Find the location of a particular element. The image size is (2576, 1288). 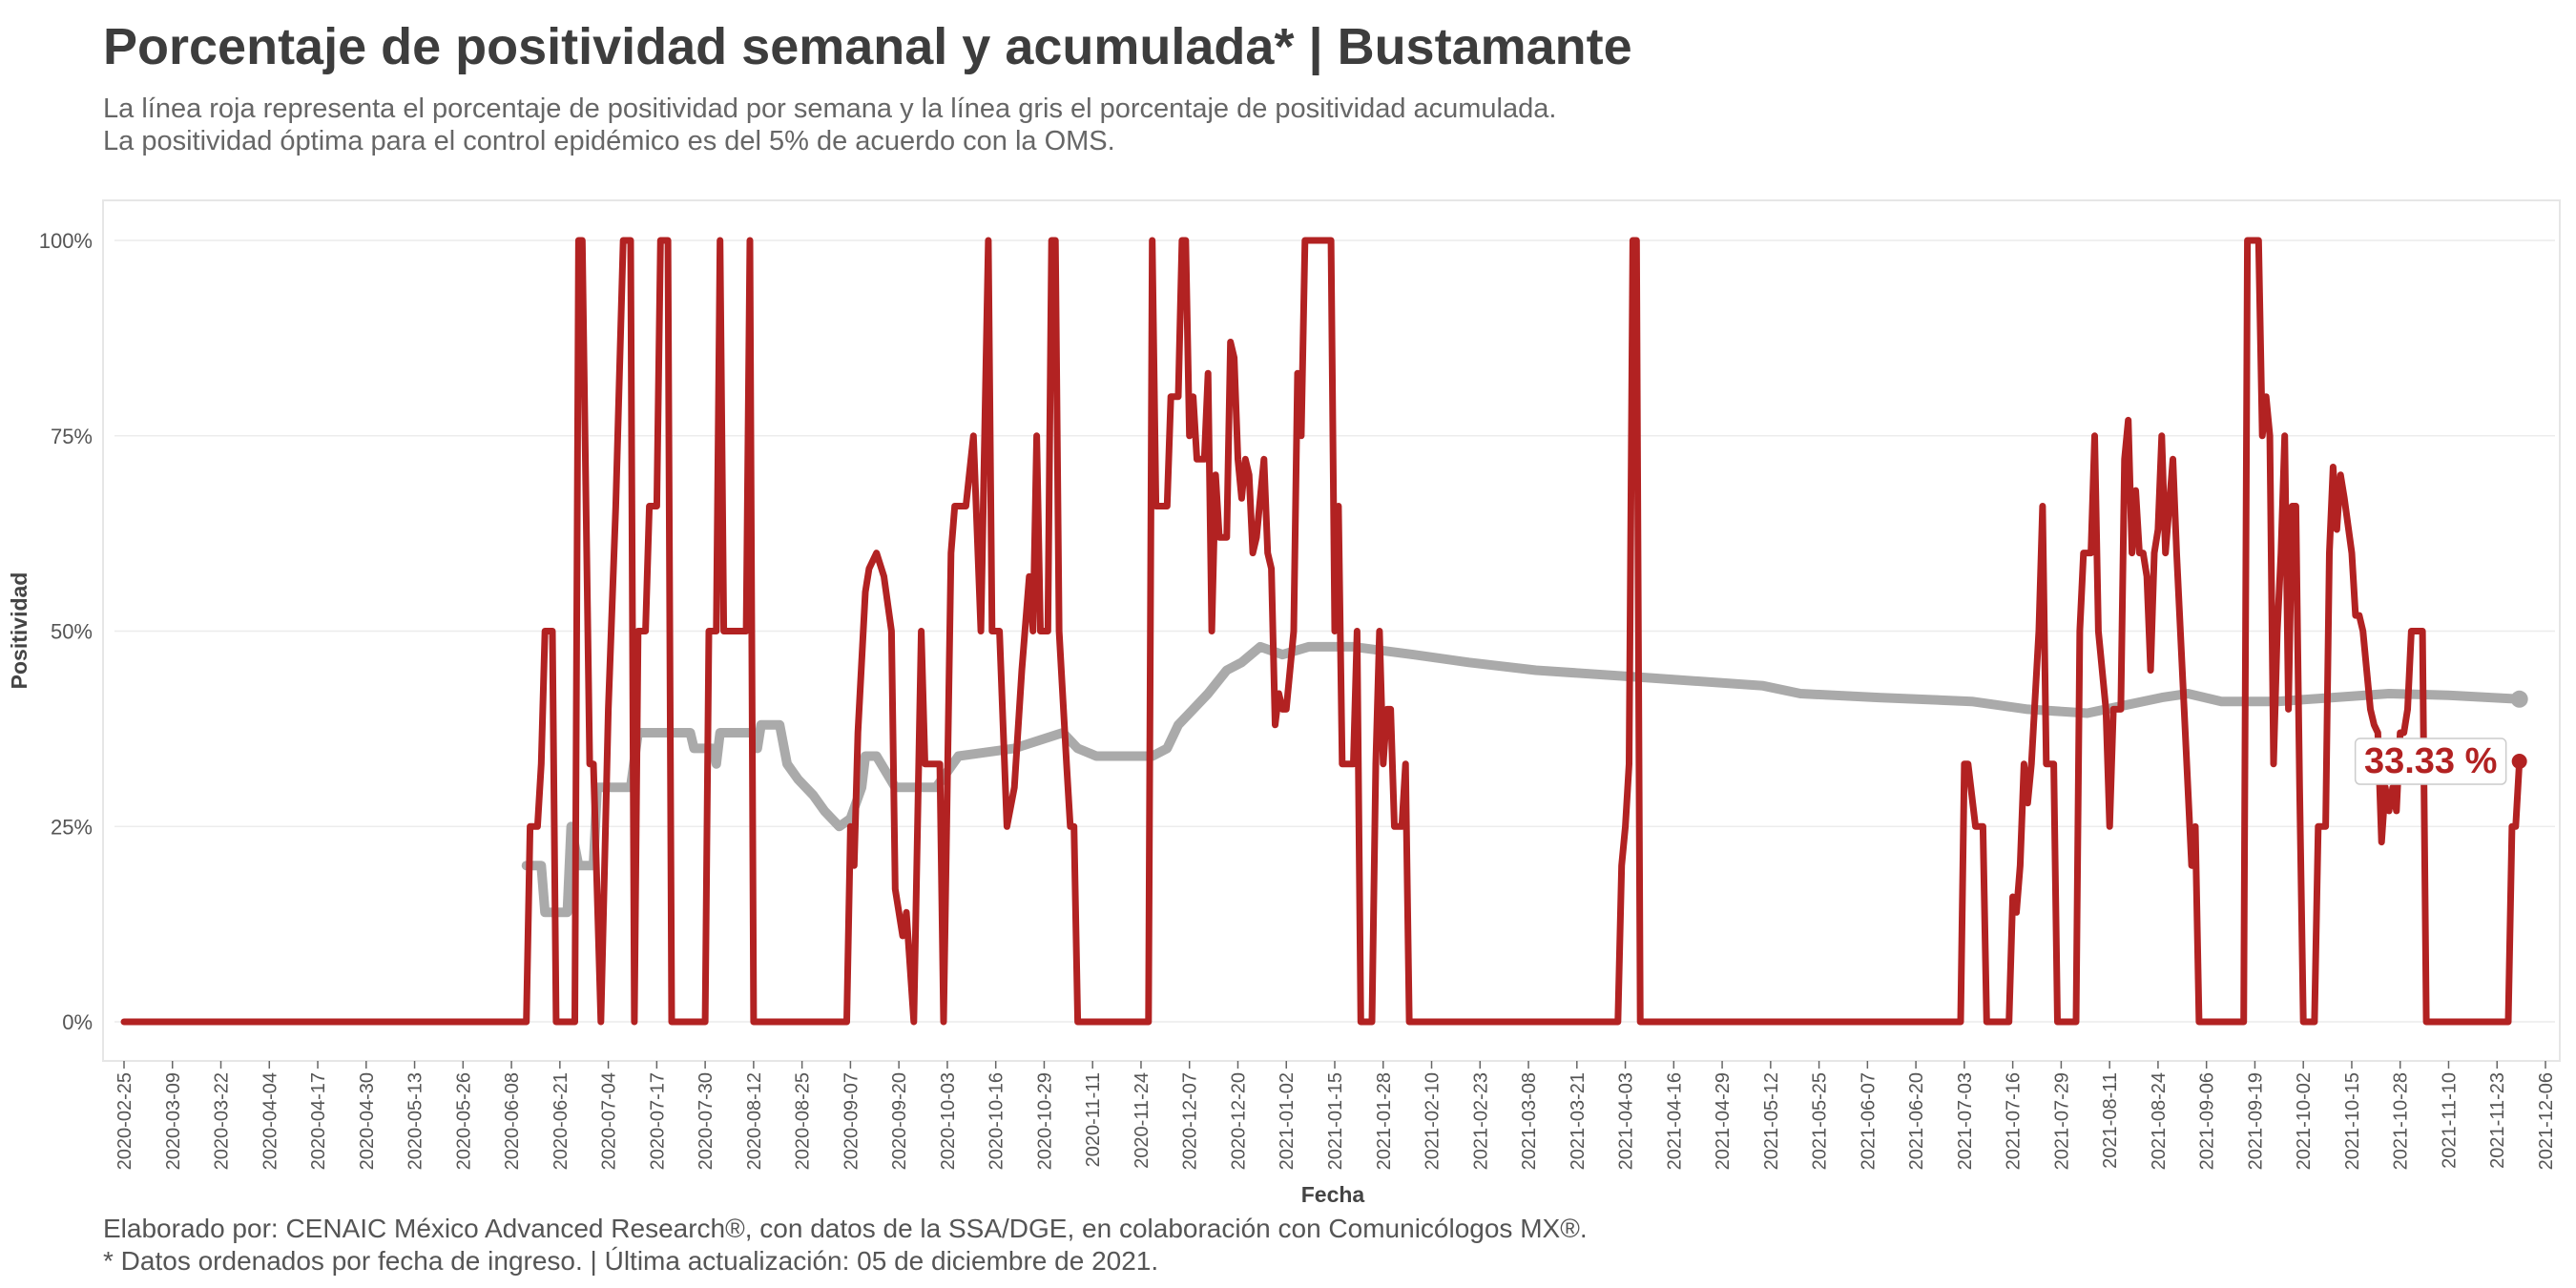

x-tick-label: 2020-10-03 is located at coordinates (948, 1121).